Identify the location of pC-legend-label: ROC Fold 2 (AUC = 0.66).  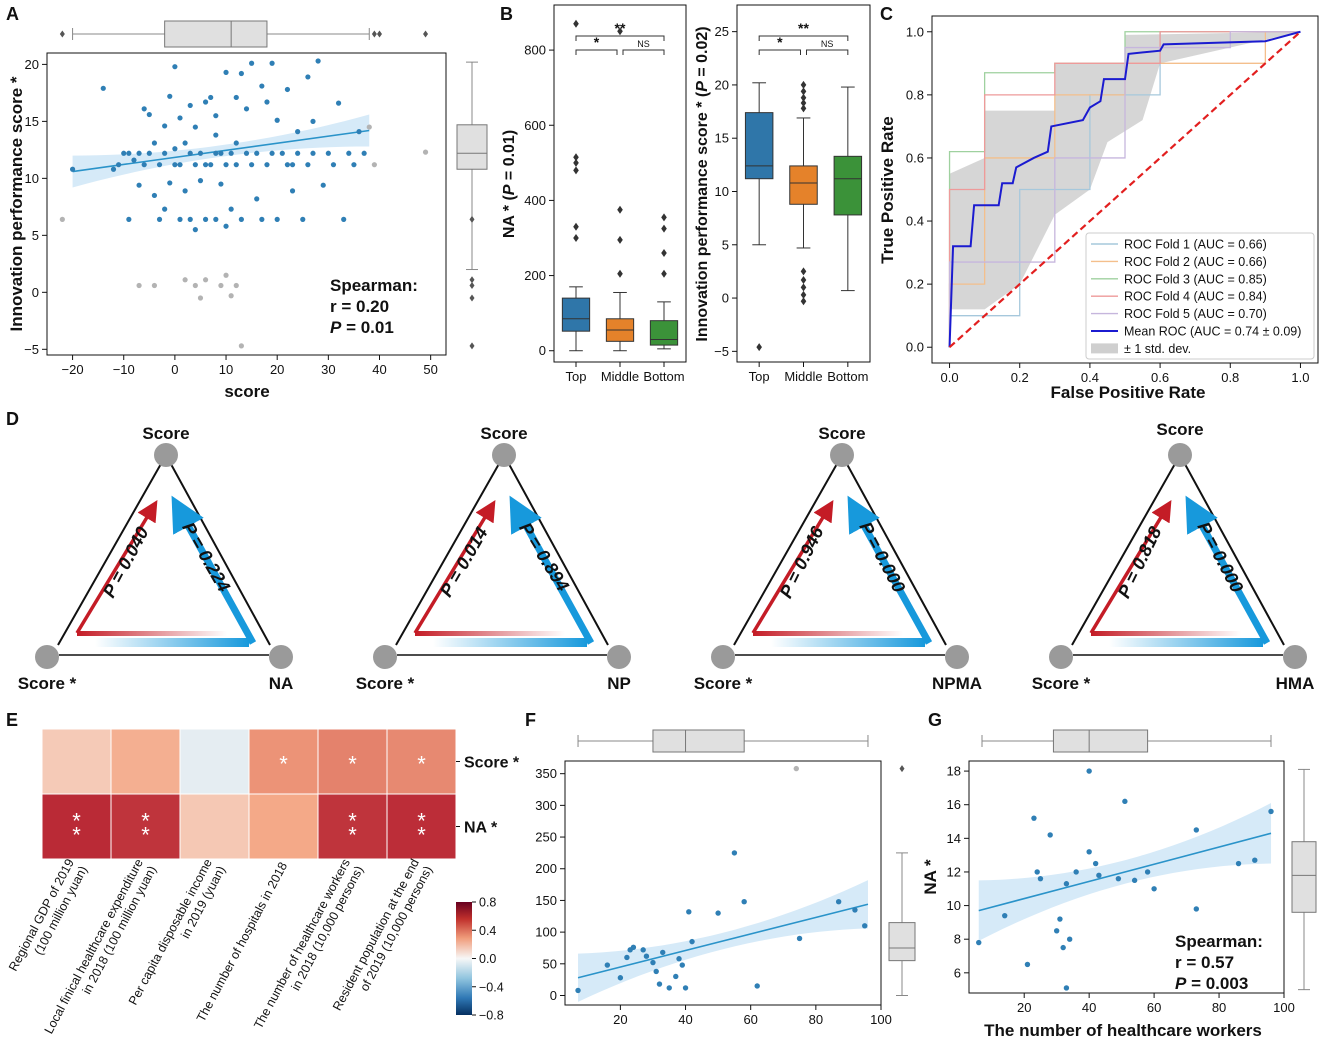
(1195, 262).